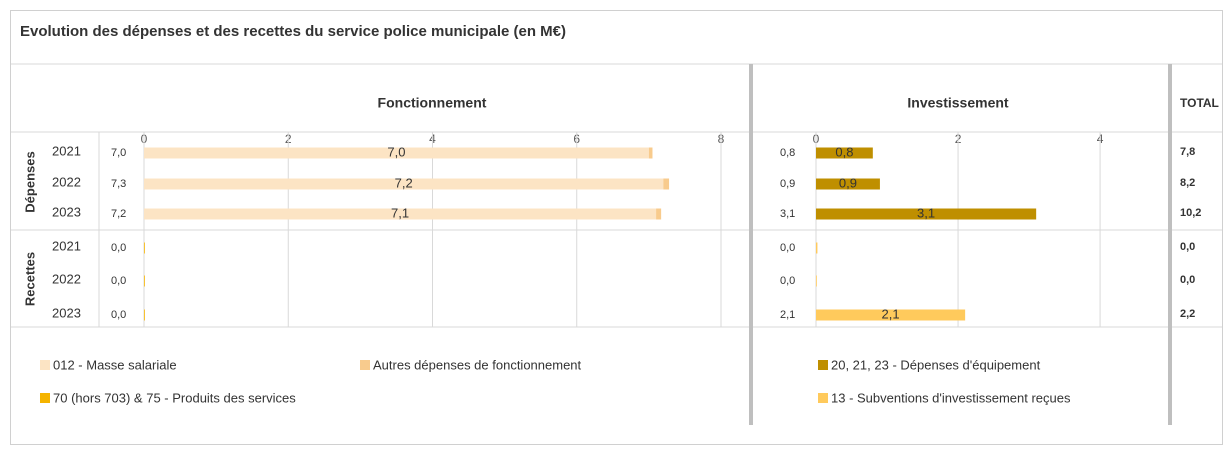 The height and width of the screenshot is (452, 1225). Describe the element at coordinates (951, 397) in the screenshot. I see `legend-label: 13 - Subventions d'investissement reçues` at that location.